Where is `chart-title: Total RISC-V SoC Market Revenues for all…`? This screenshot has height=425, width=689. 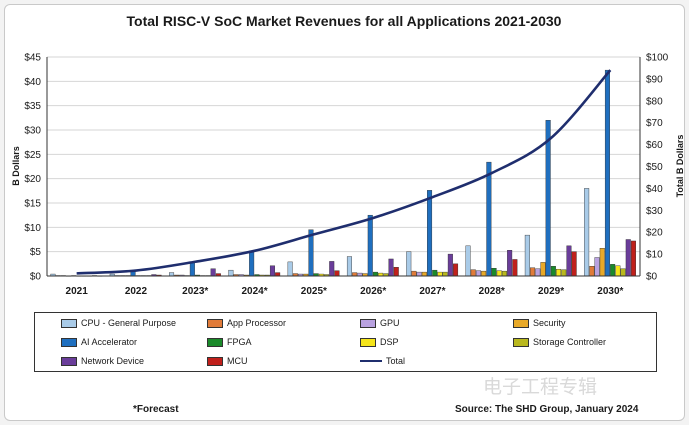
chart-title: Total RISC-V SoC Market Revenues for all… is located at coordinates (344, 21).